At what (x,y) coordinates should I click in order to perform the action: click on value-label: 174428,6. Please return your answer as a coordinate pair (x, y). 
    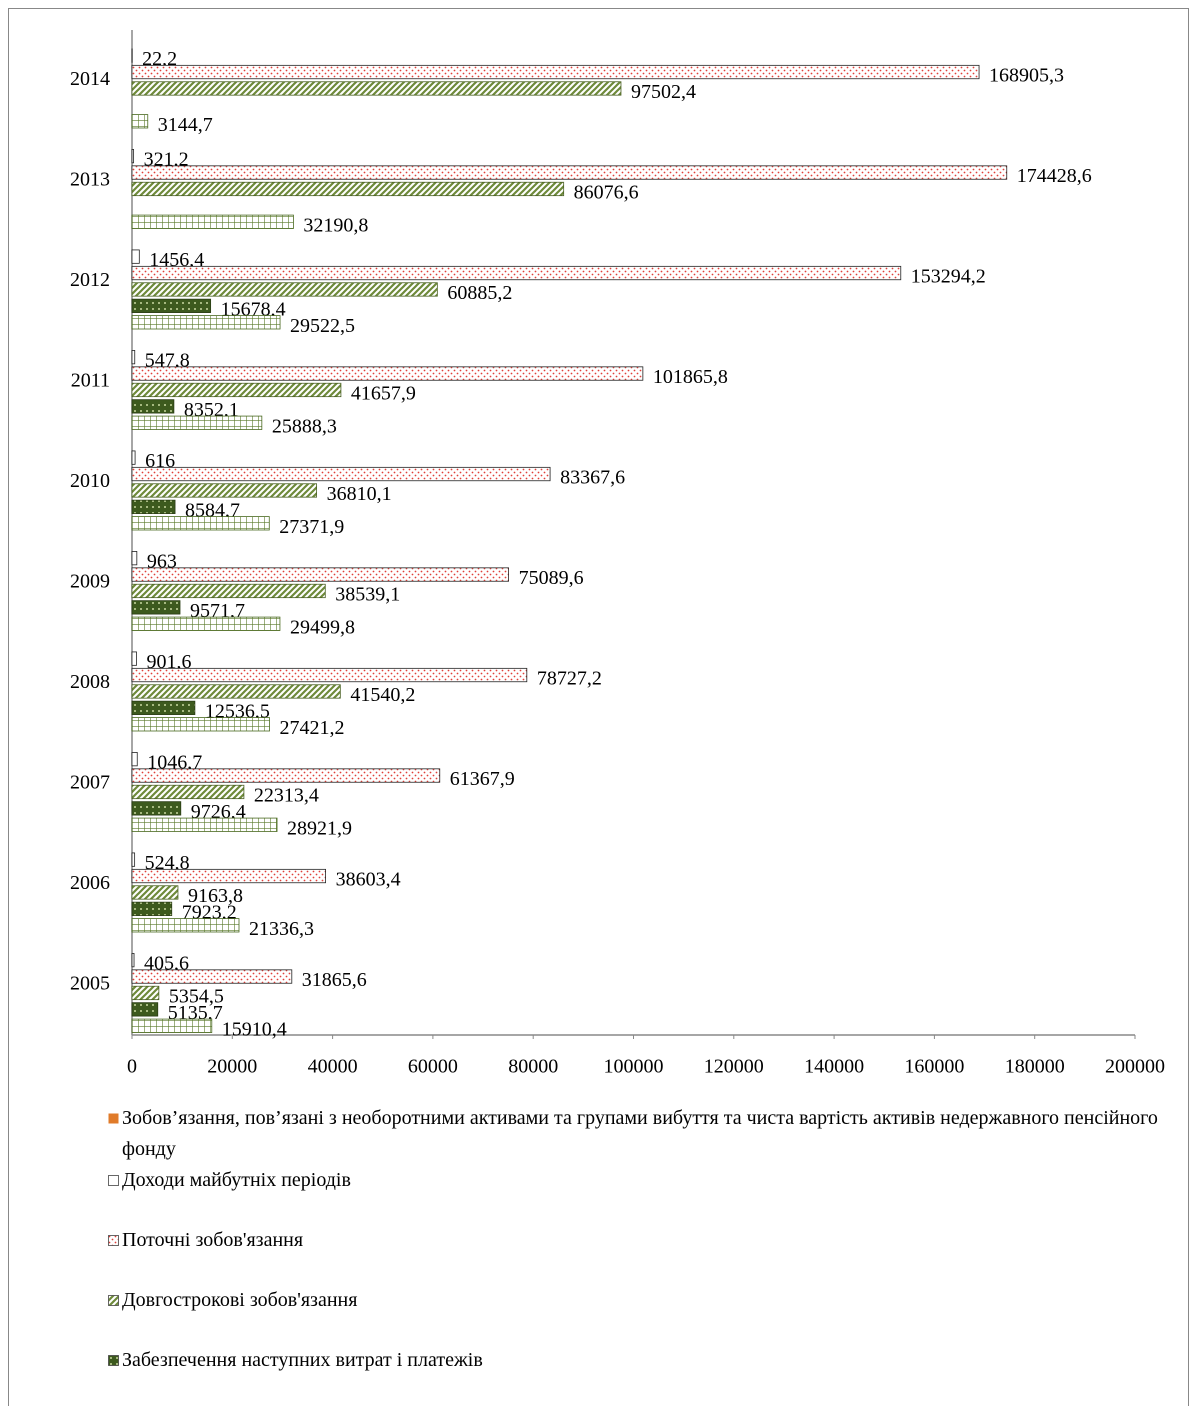
    Looking at the image, I should click on (1054, 176).